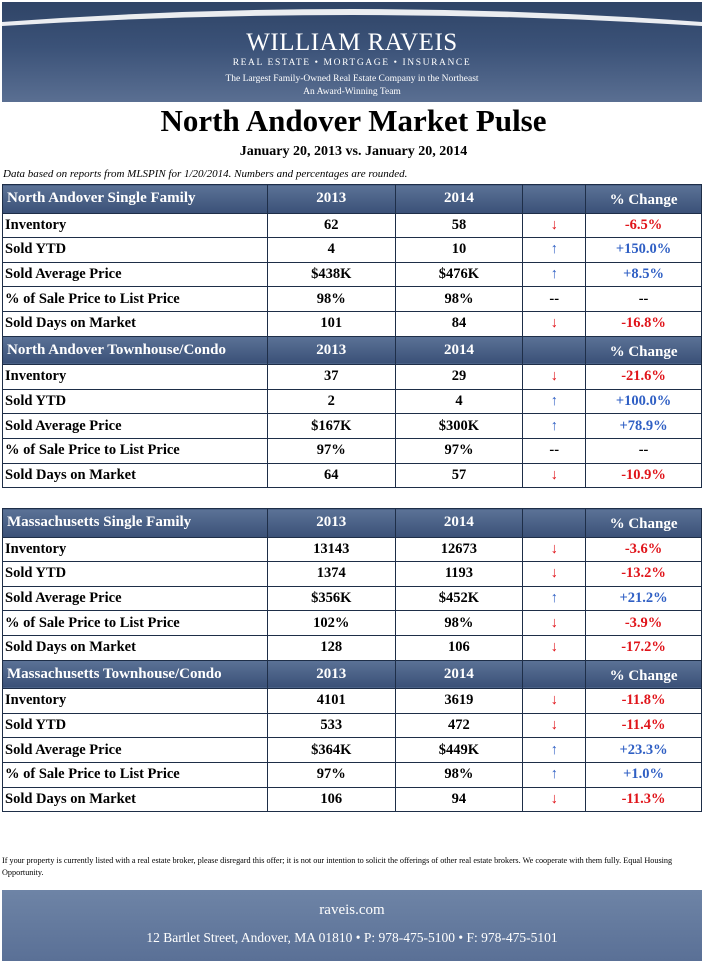 The height and width of the screenshot is (961, 707). What do you see at coordinates (331, 377) in the screenshot?
I see `value-2013: 37` at bounding box center [331, 377].